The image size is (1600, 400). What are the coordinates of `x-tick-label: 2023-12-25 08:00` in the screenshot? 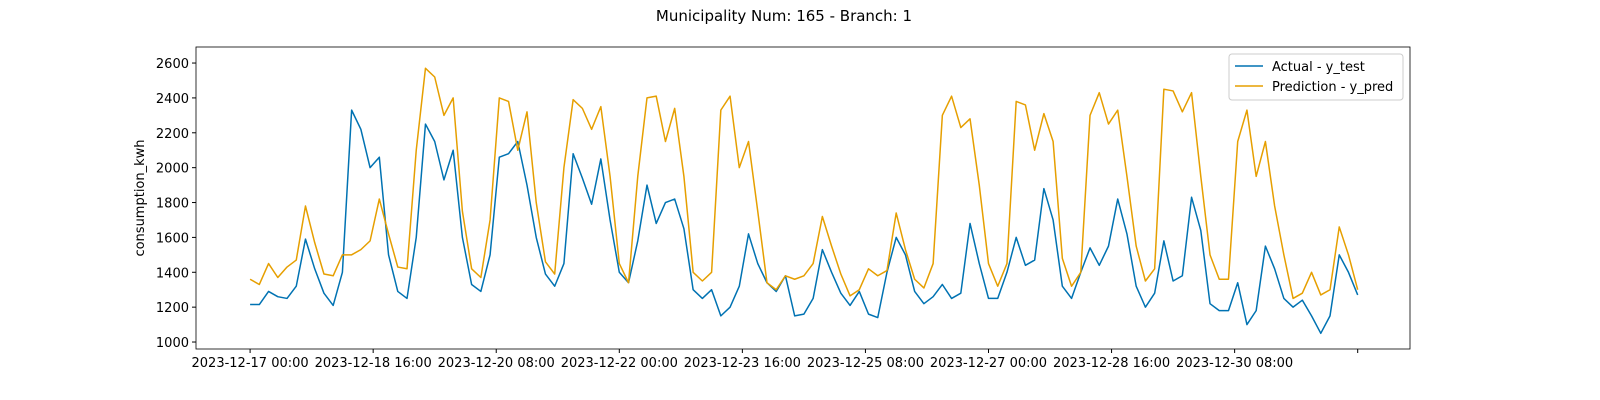 It's located at (865, 363).